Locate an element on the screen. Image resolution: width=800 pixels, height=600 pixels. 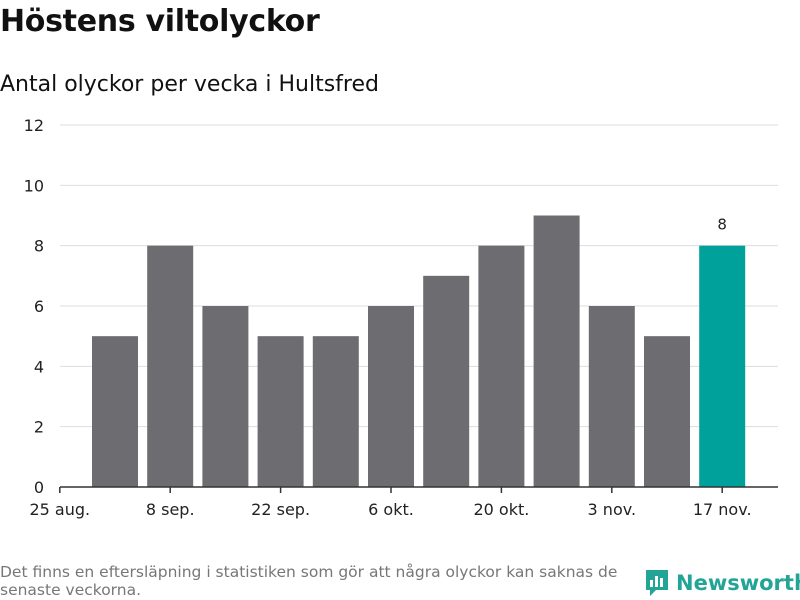
data-label: 8 is located at coordinates (722, 225).